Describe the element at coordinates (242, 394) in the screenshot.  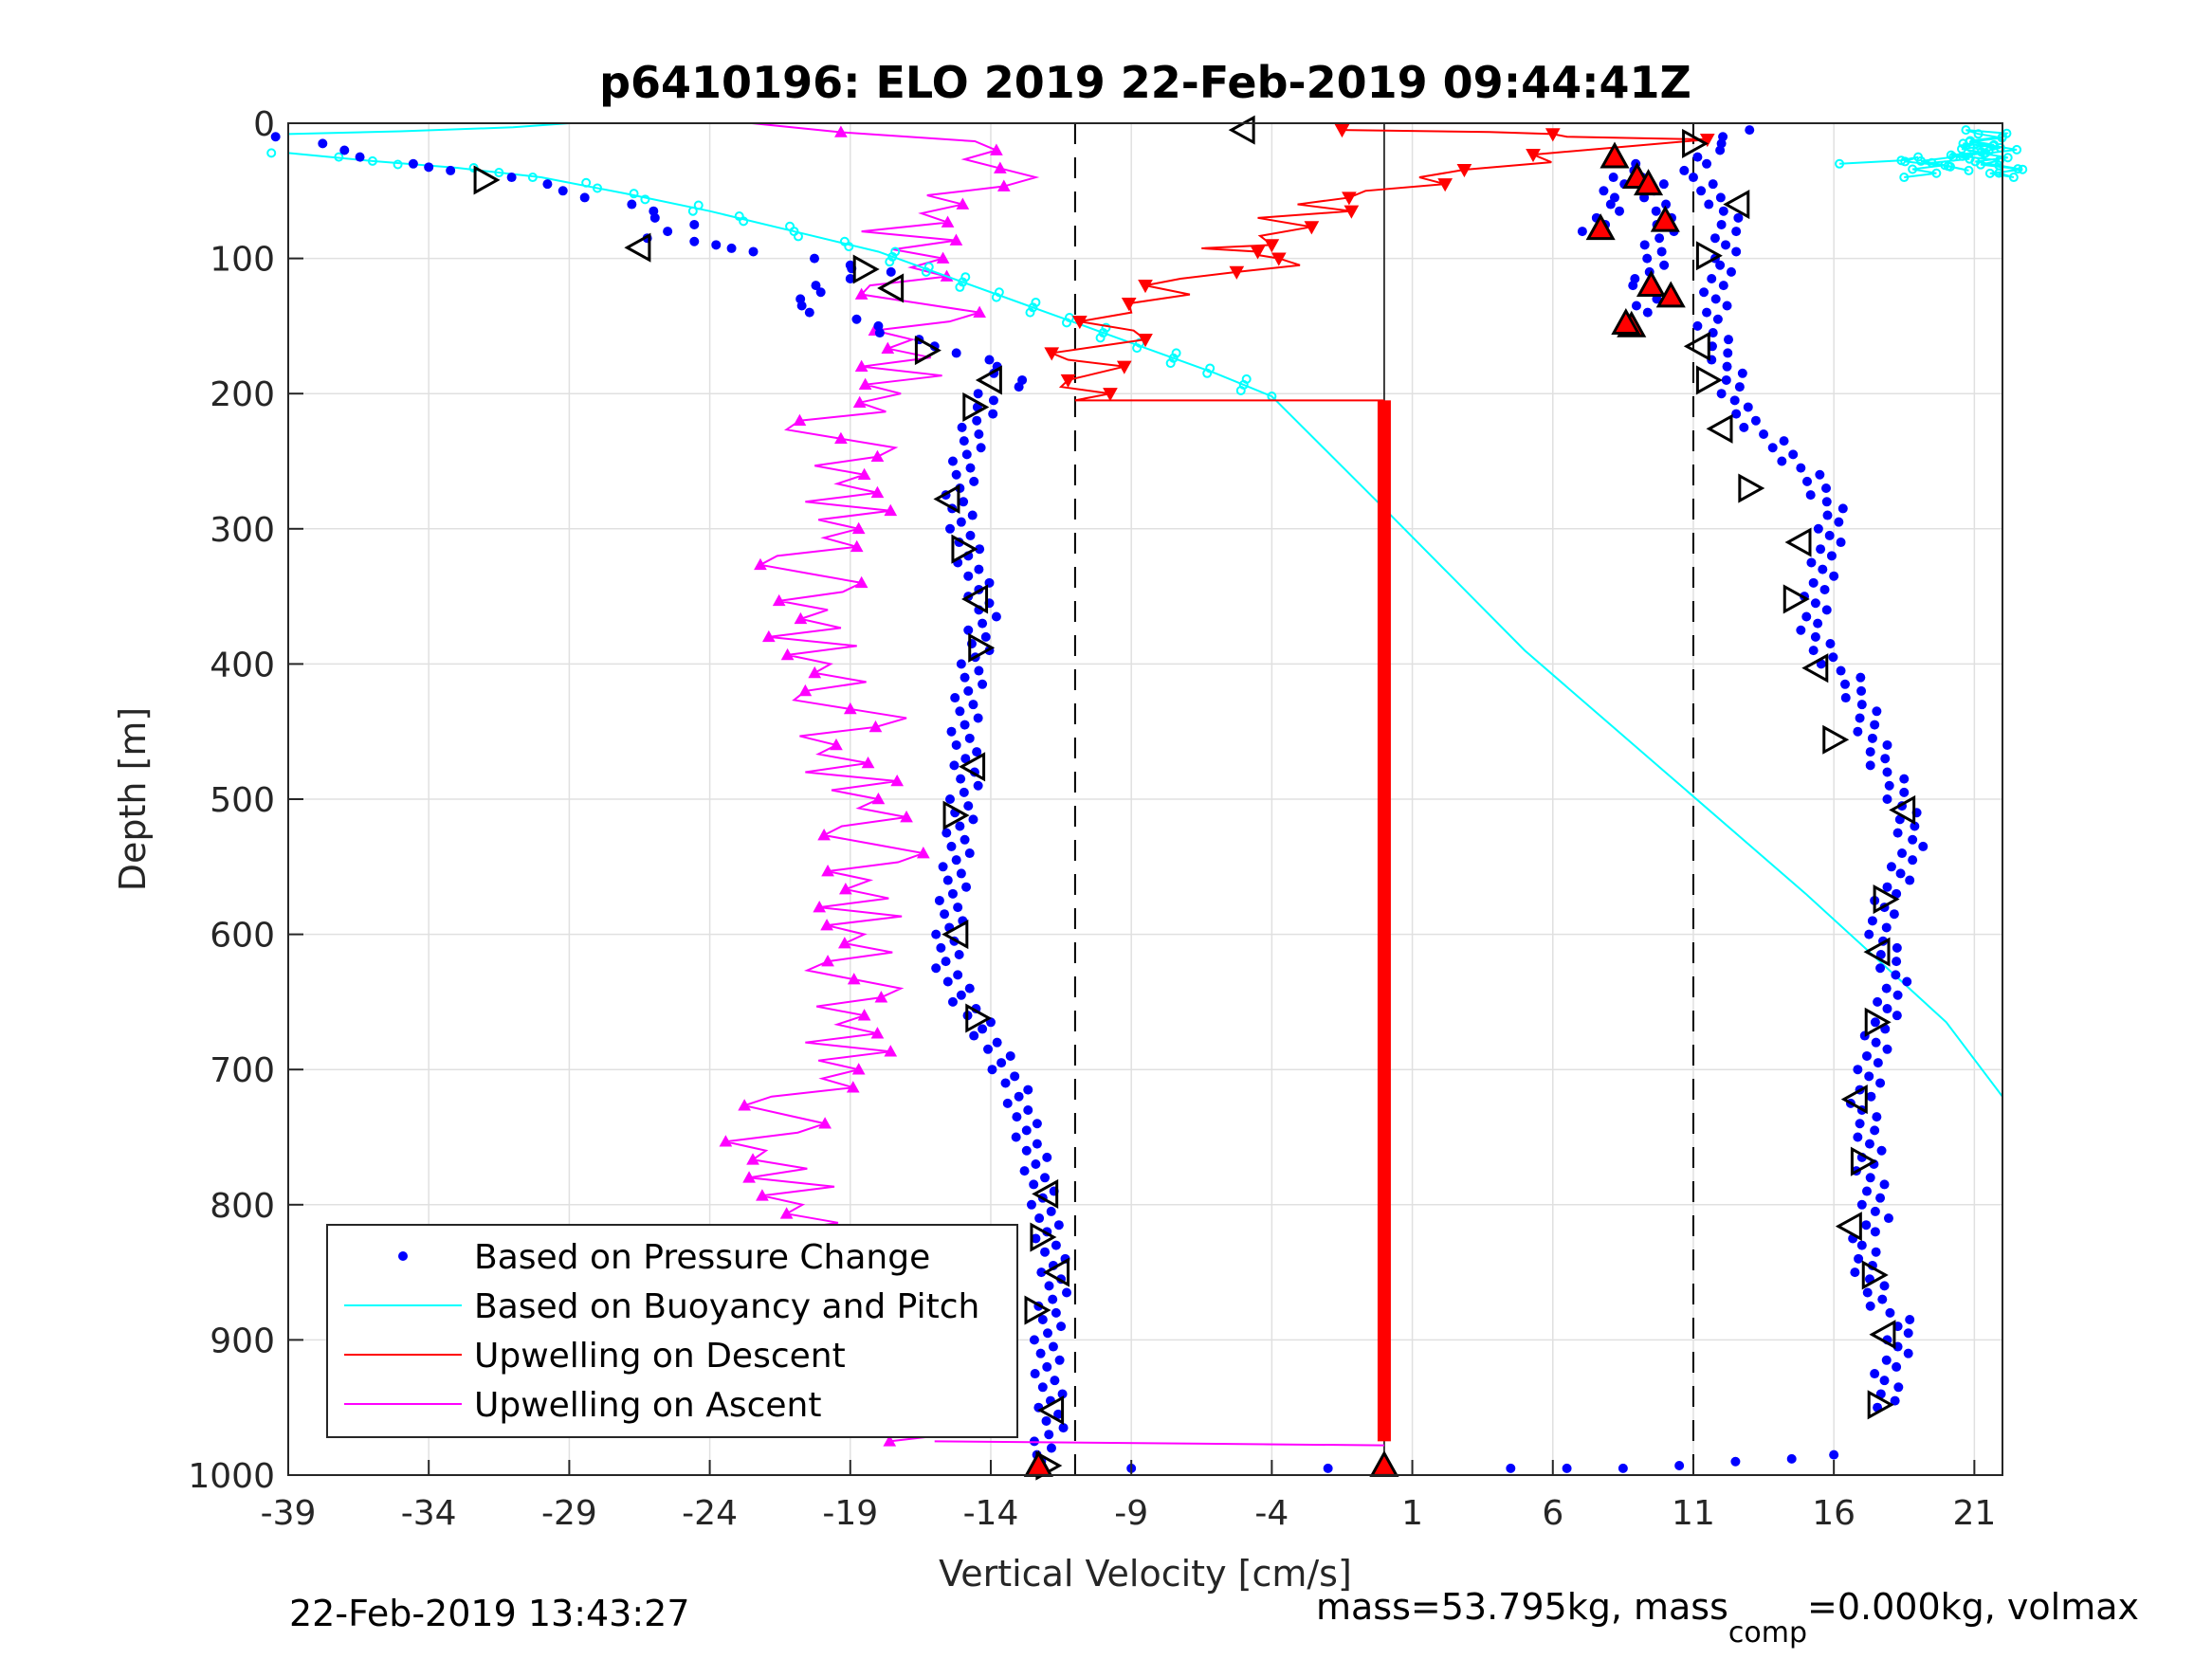
I see `y-tick-label: 200` at that location.